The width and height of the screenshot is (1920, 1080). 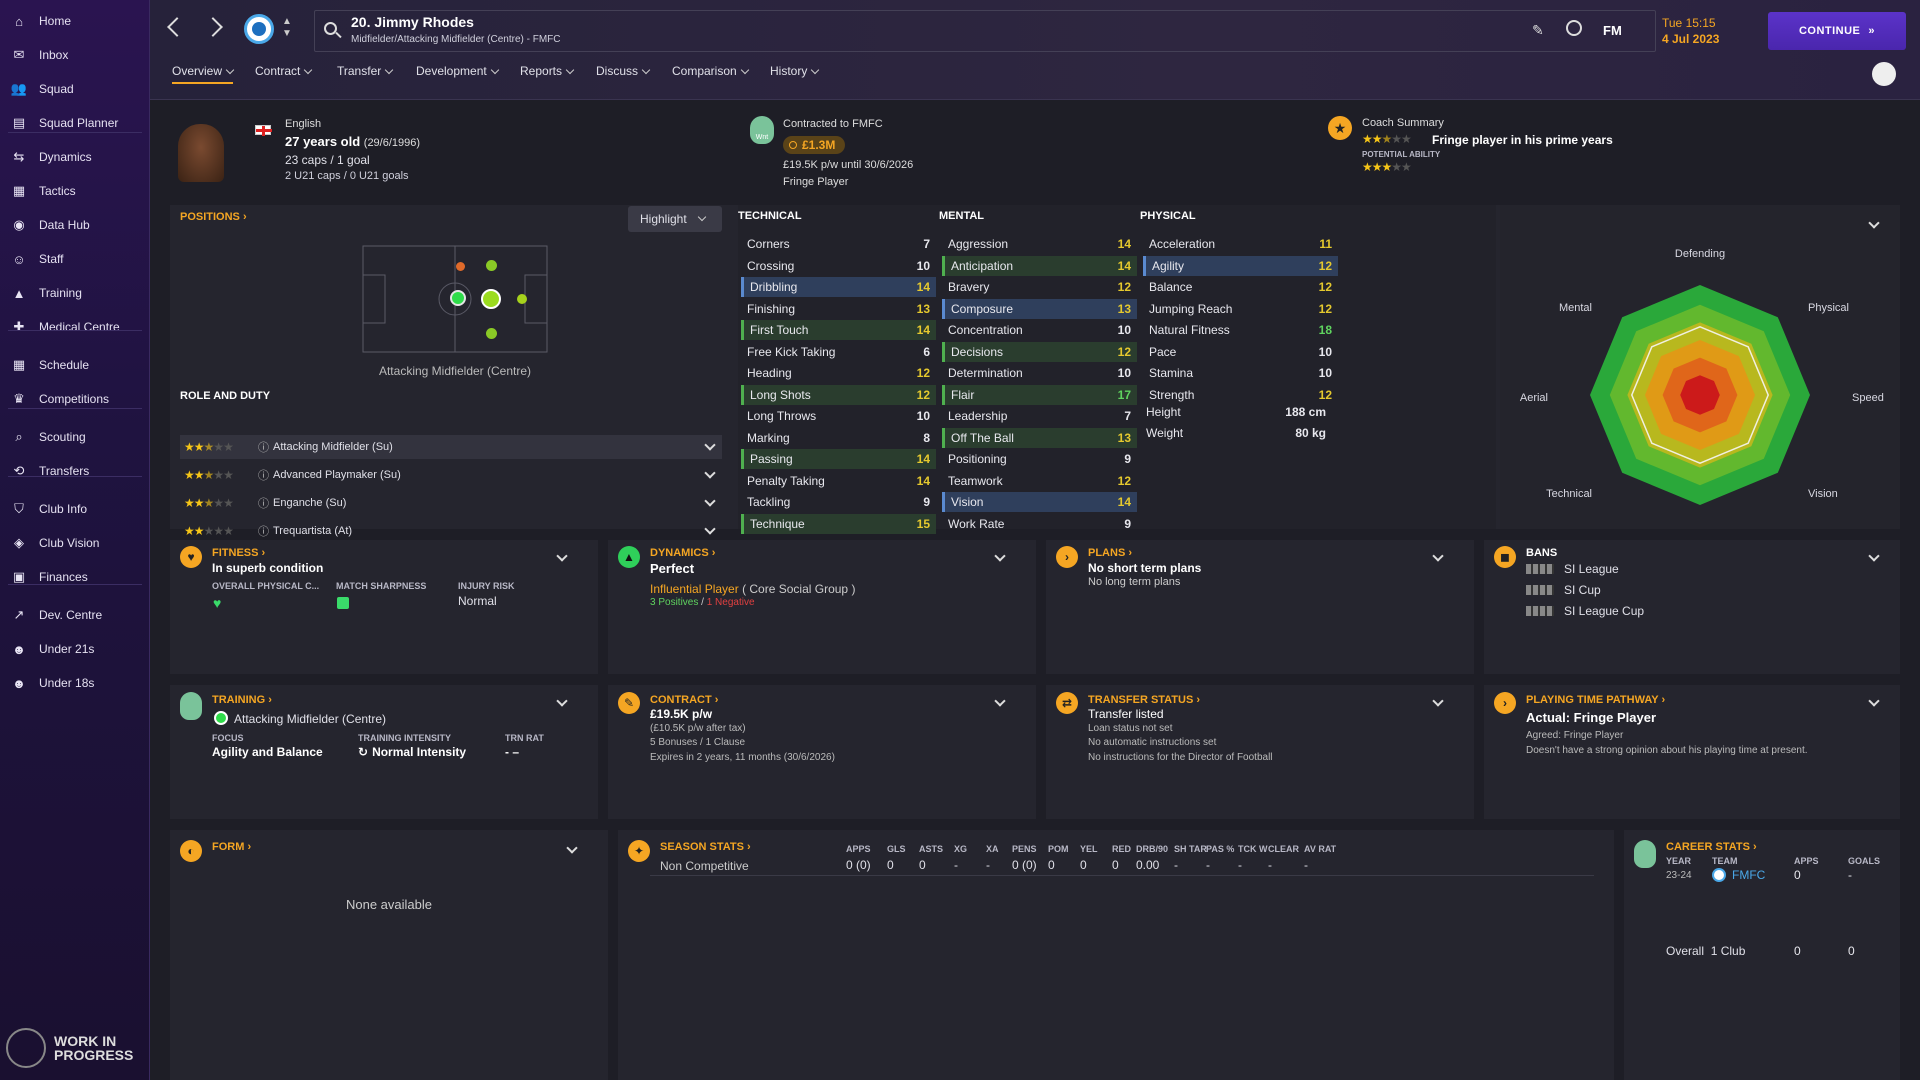 I want to click on player-switch-icon: ▲ ▼, so click(x=287, y=27).